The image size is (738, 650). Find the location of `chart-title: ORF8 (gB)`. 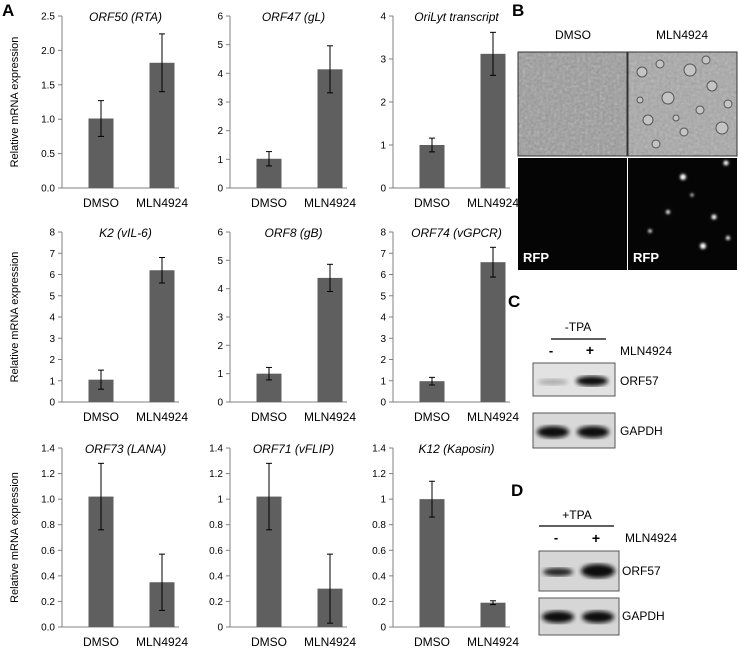

chart-title: ORF8 (gB) is located at coordinates (293, 233).